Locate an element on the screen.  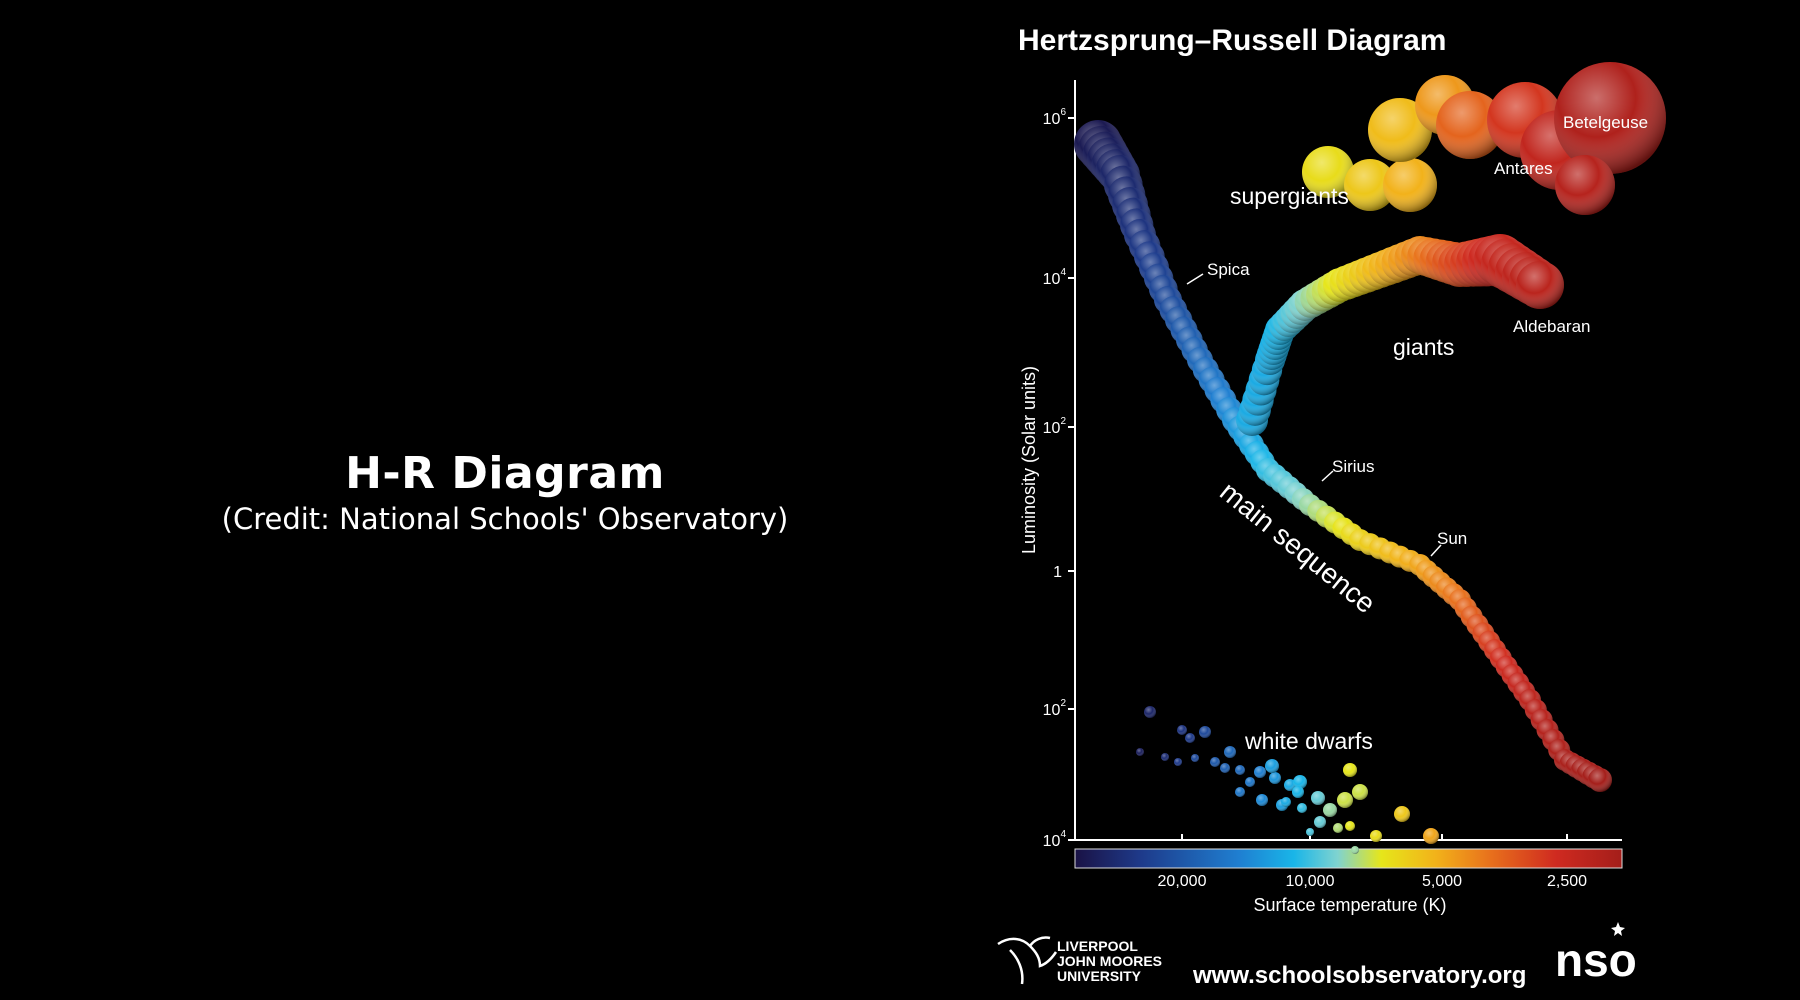
temperature-colorbar is located at coordinates (1348, 858).